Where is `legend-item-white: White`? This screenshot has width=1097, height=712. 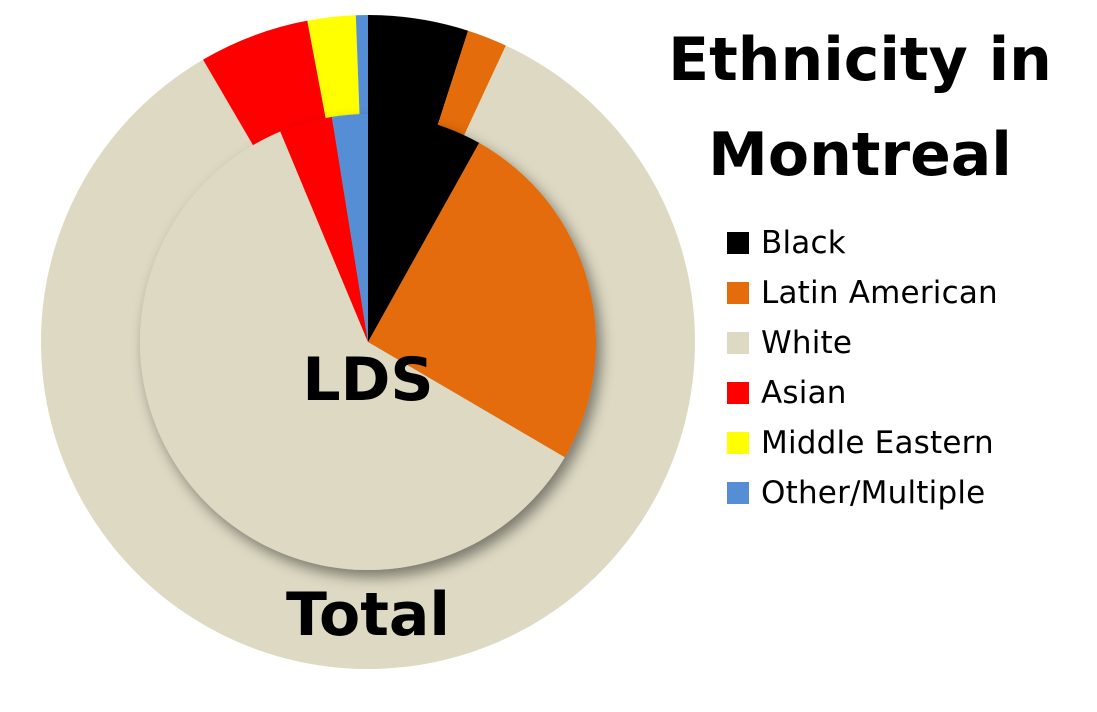
legend-item-white: White is located at coordinates (862, 343).